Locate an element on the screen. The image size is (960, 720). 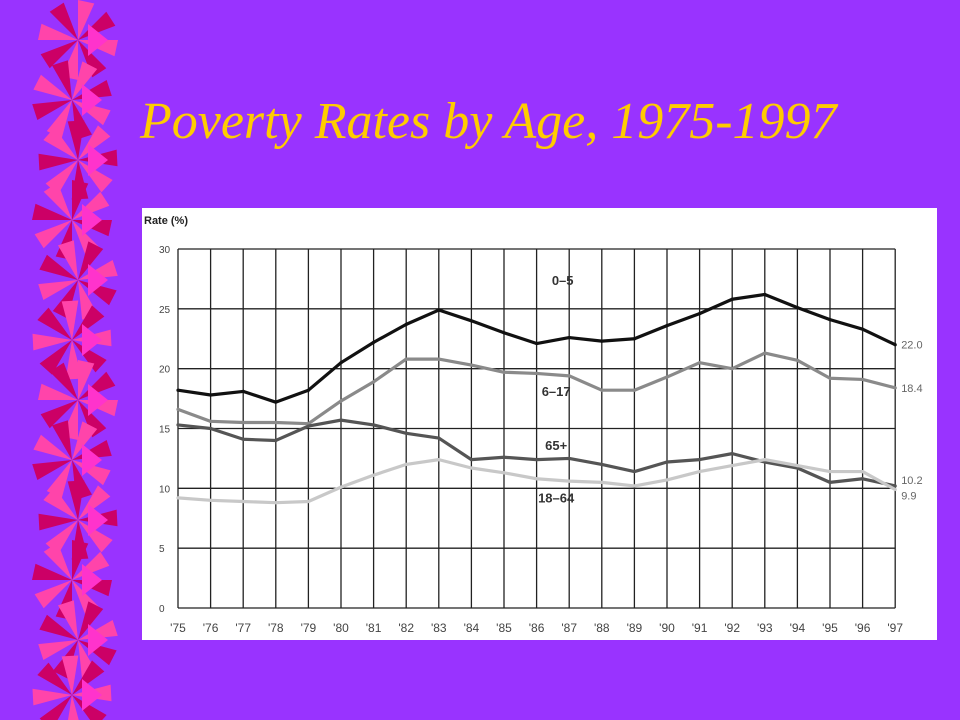
series-label: 0–5 is located at coordinates (563, 280).